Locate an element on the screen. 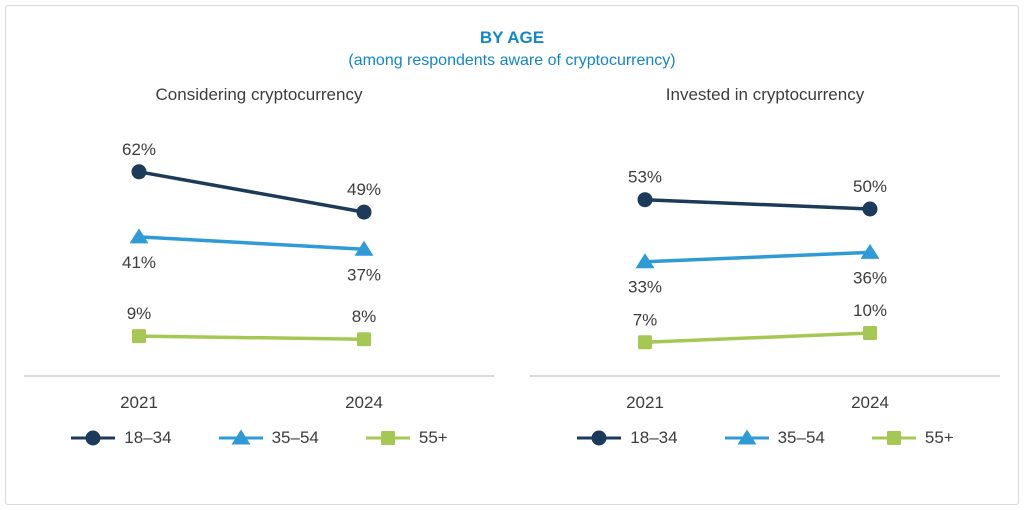 The height and width of the screenshot is (510, 1024). data-point-label: 36% is located at coordinates (870, 277).